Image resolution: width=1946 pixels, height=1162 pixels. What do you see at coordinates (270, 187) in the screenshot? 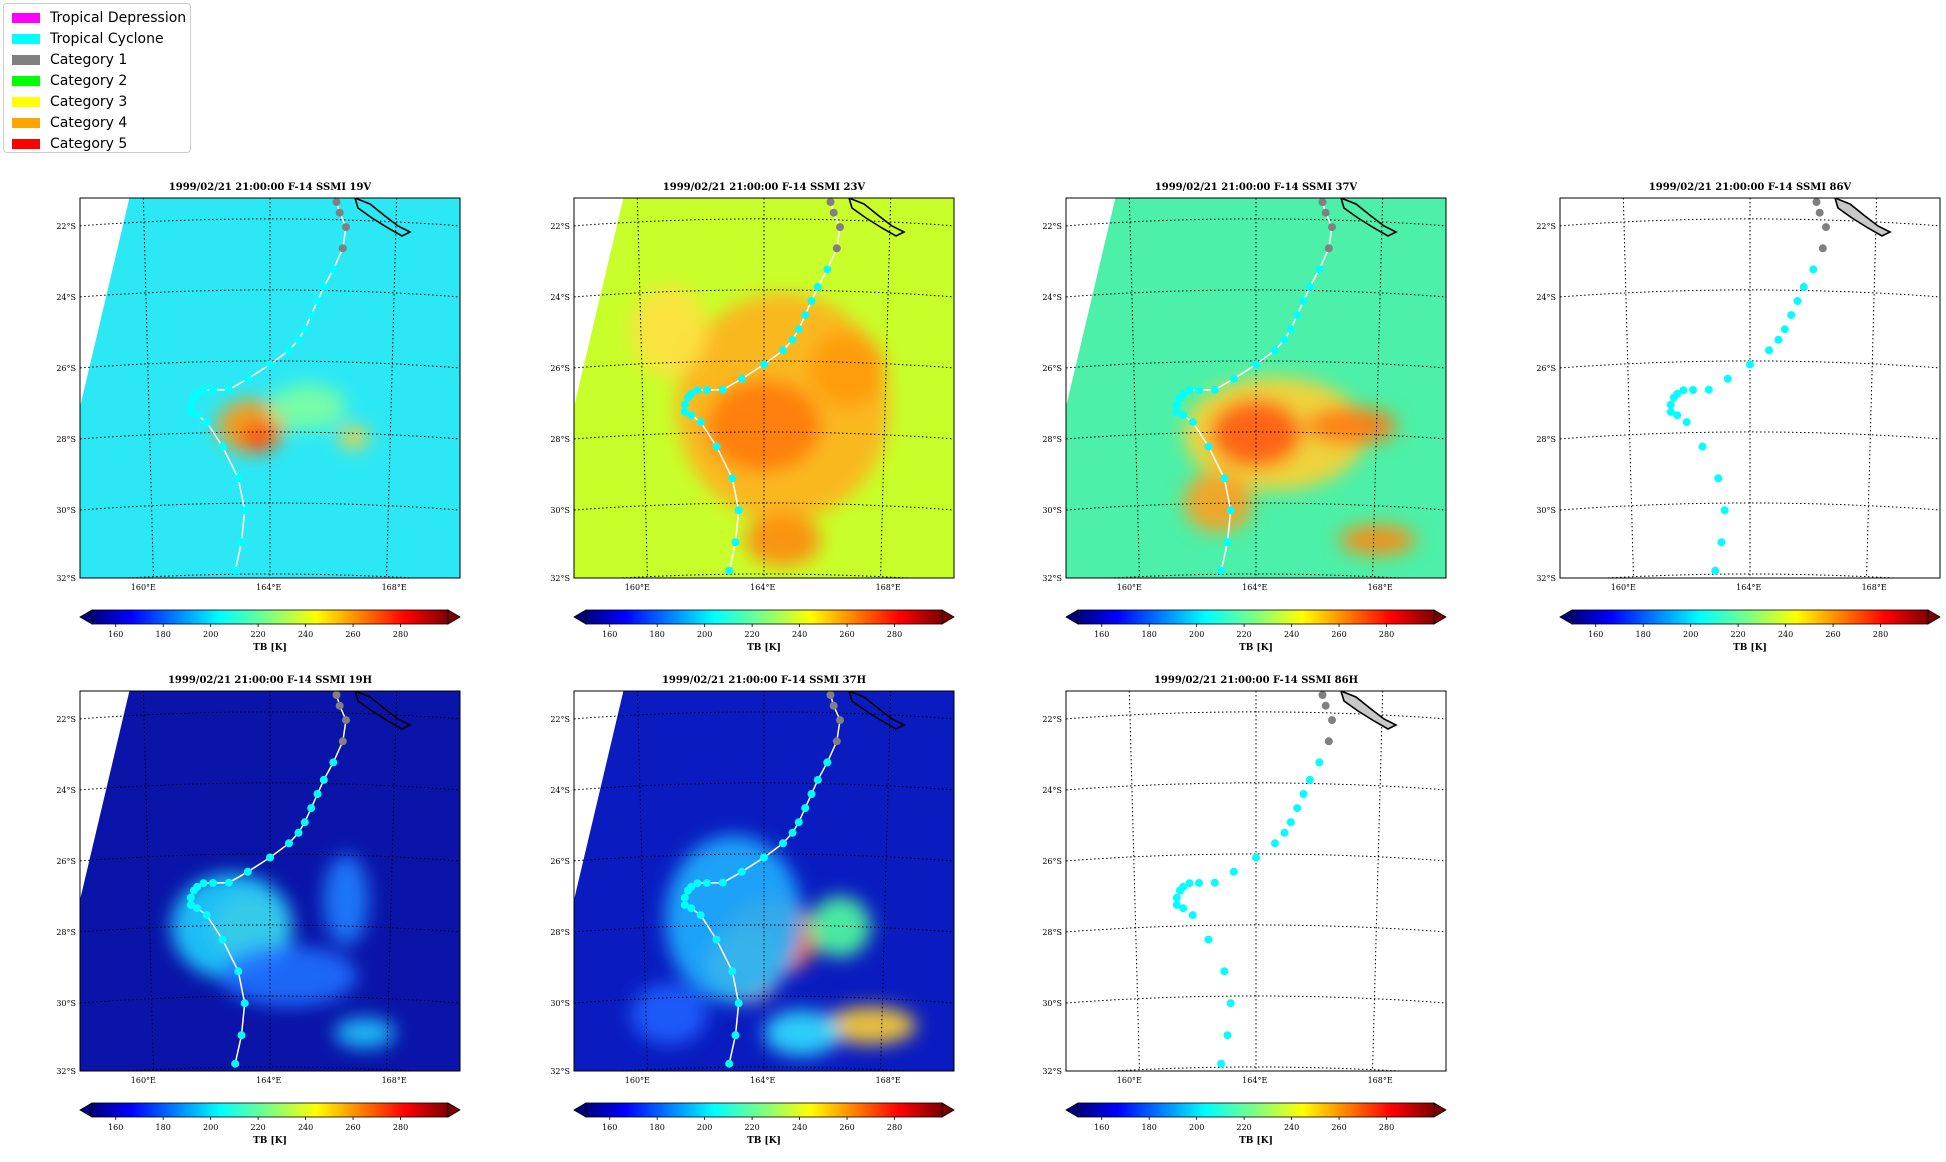
I see `panel-title: 1999/02/21 21:00:00 F-14 SSMI 19V` at bounding box center [270, 187].